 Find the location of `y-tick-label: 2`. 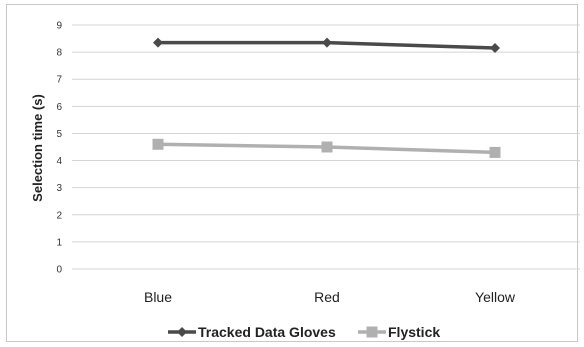

y-tick-label: 2 is located at coordinates (59, 215).